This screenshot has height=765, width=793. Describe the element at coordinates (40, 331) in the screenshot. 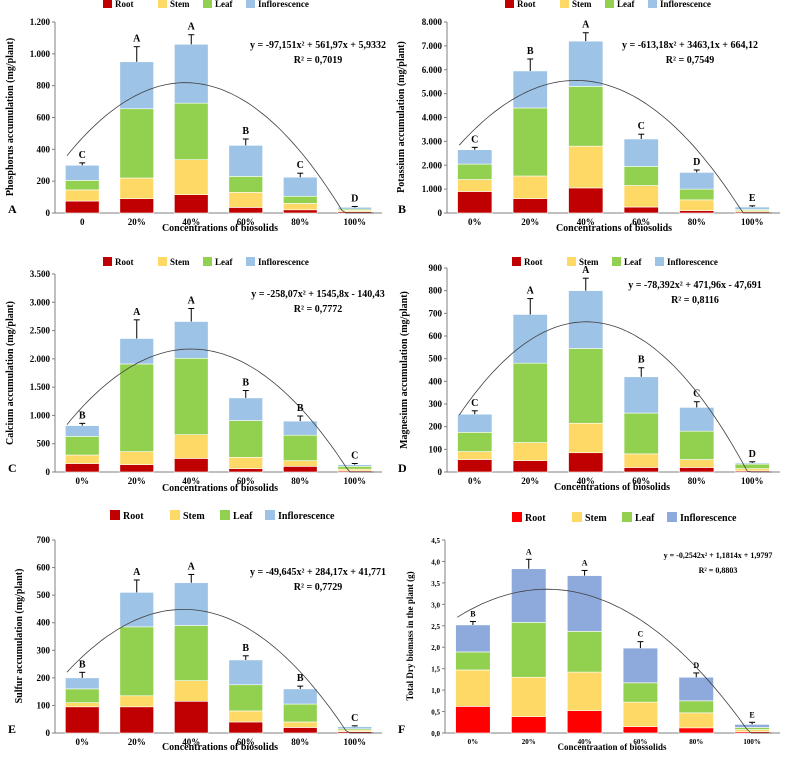

I see `y-tick-label: 2.500` at that location.